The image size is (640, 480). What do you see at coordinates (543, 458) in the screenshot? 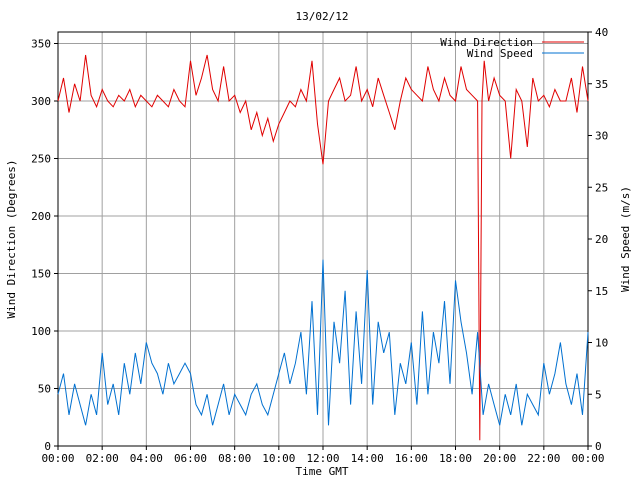
I see `x-tick-label-11: 22:00` at bounding box center [543, 458].